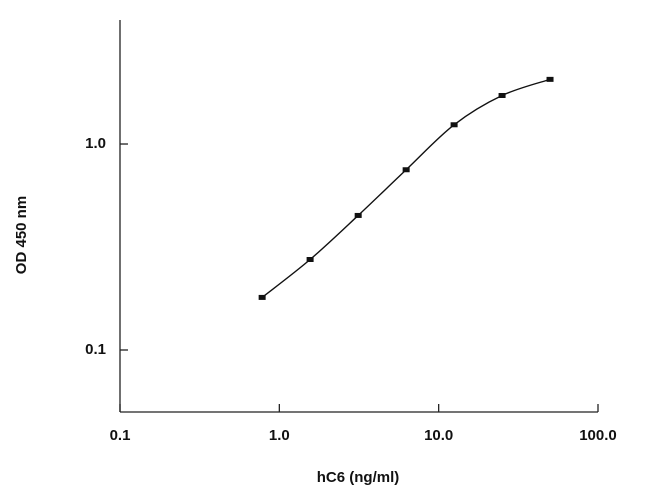 The width and height of the screenshot is (650, 500). Describe the element at coordinates (95, 349) in the screenshot. I see `y-tick-label: 0.1` at that location.